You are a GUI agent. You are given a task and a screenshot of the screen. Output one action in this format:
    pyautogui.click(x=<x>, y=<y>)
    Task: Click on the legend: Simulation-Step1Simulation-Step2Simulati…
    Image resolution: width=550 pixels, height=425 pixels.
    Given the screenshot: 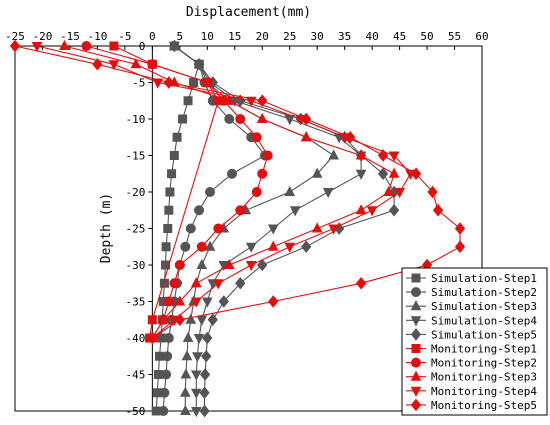 What is the action you would take?
    pyautogui.click(x=474, y=341)
    